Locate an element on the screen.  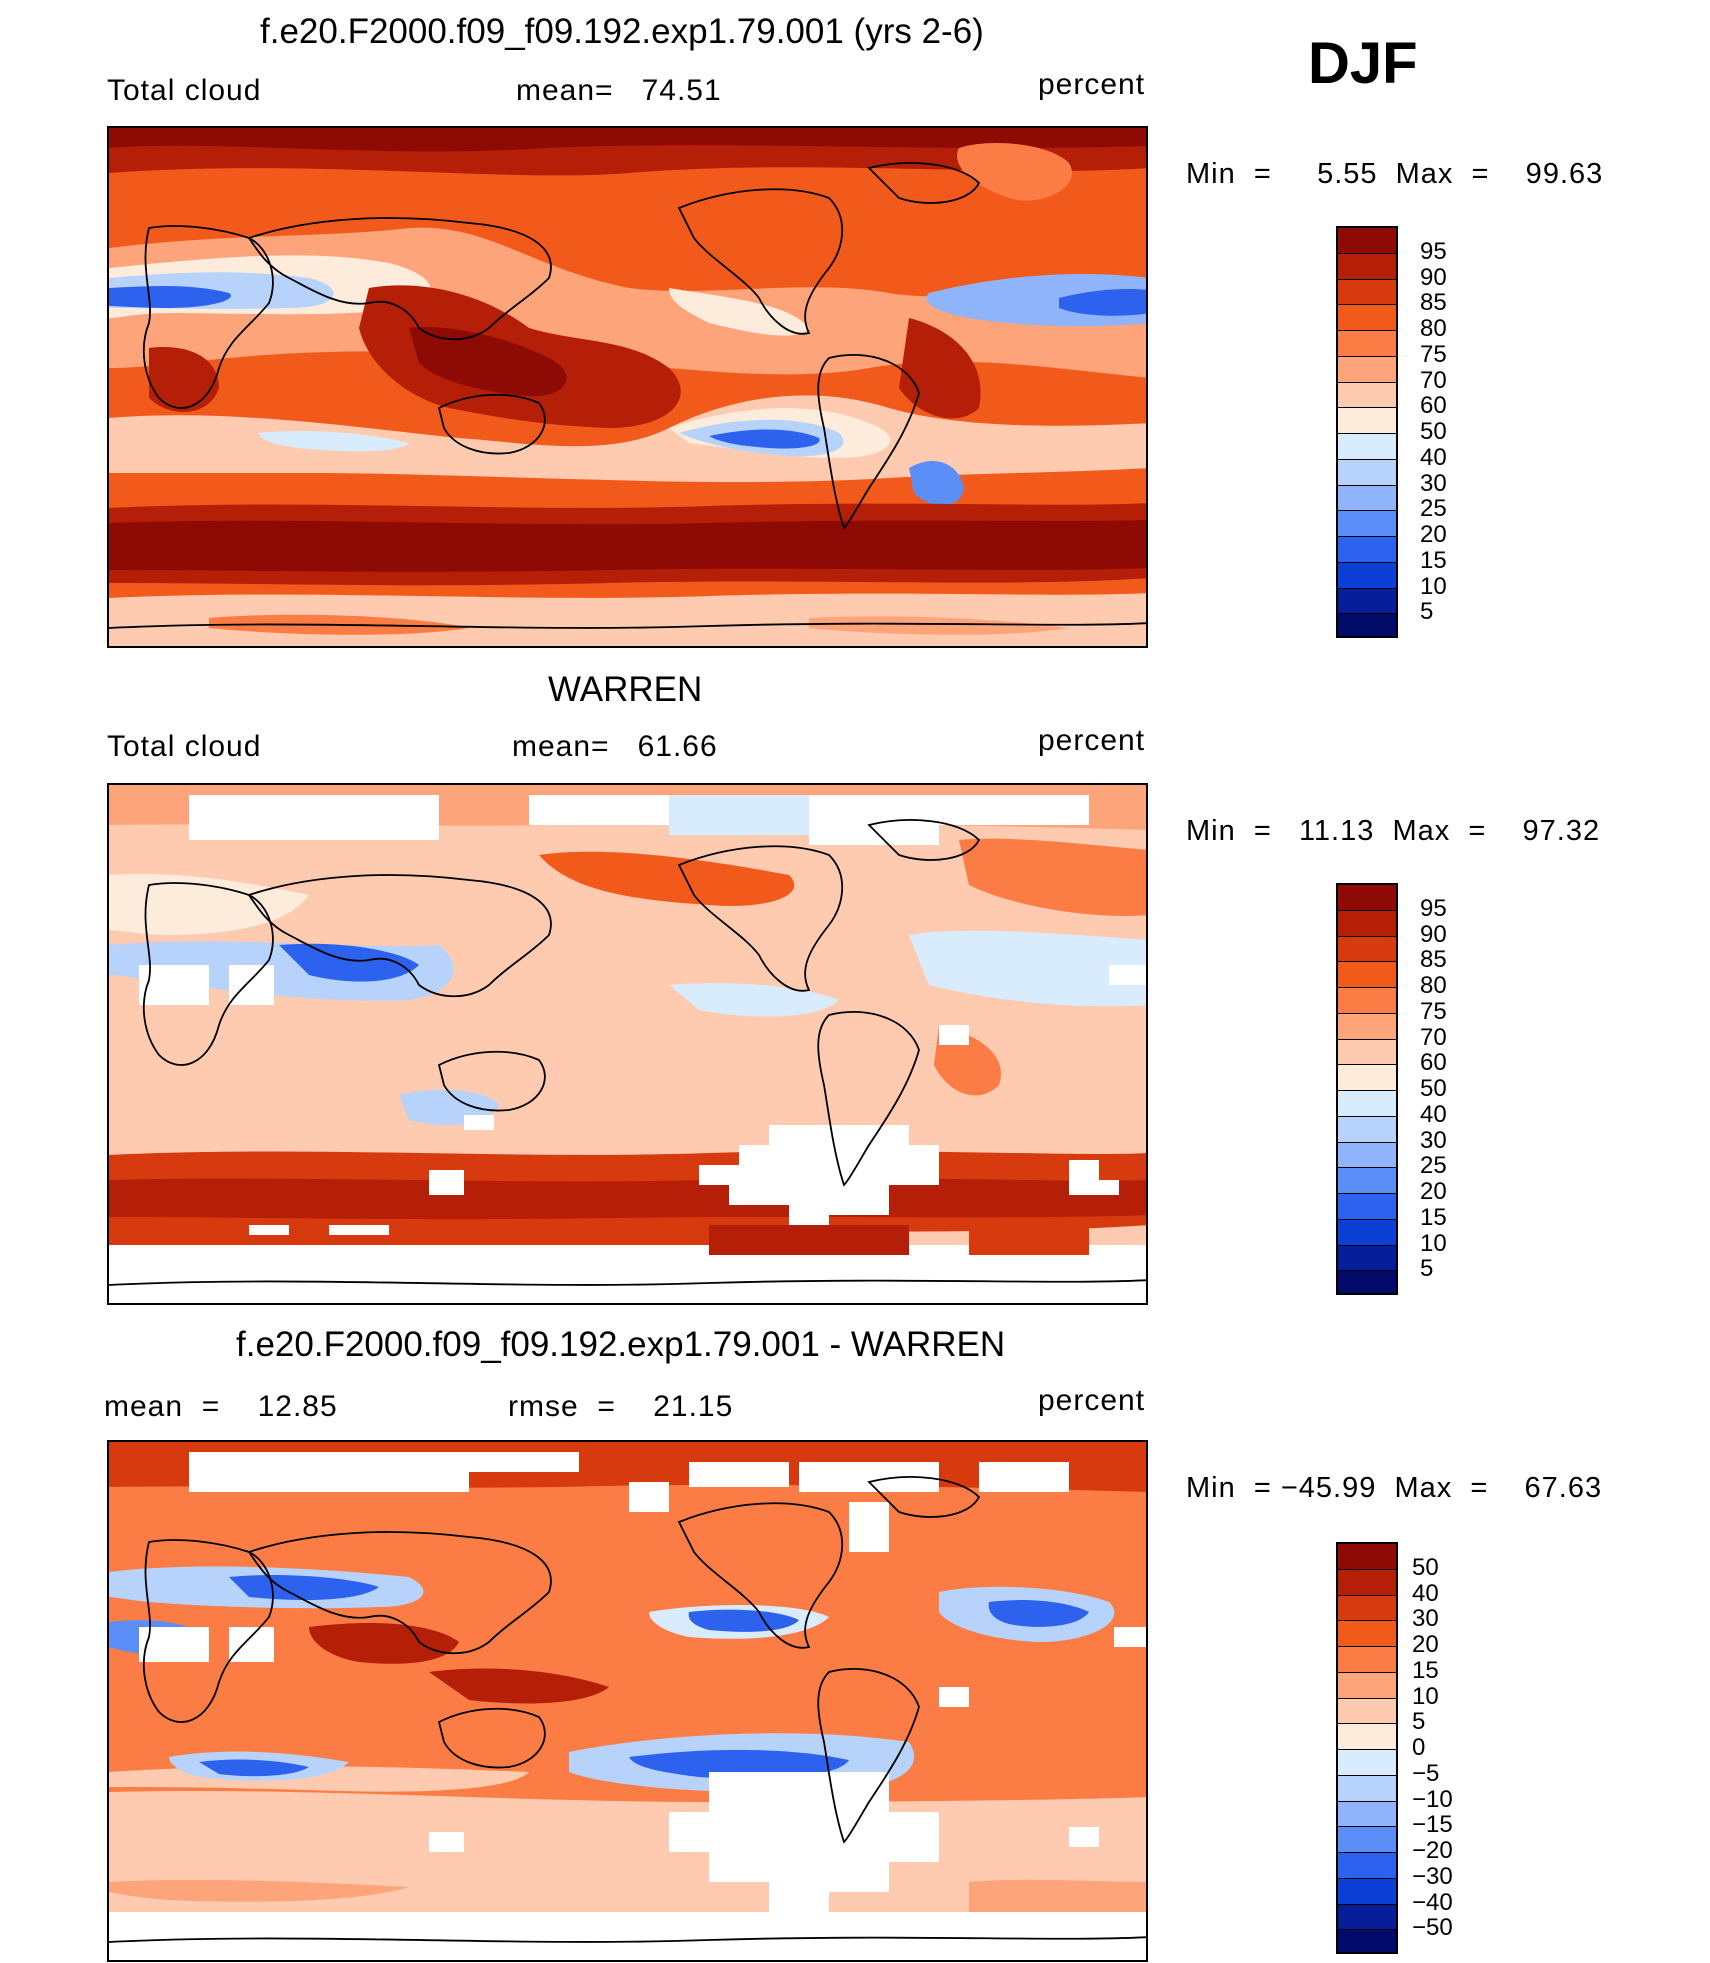
colorbar-tick-label: −50 is located at coordinates (1432, 1928).